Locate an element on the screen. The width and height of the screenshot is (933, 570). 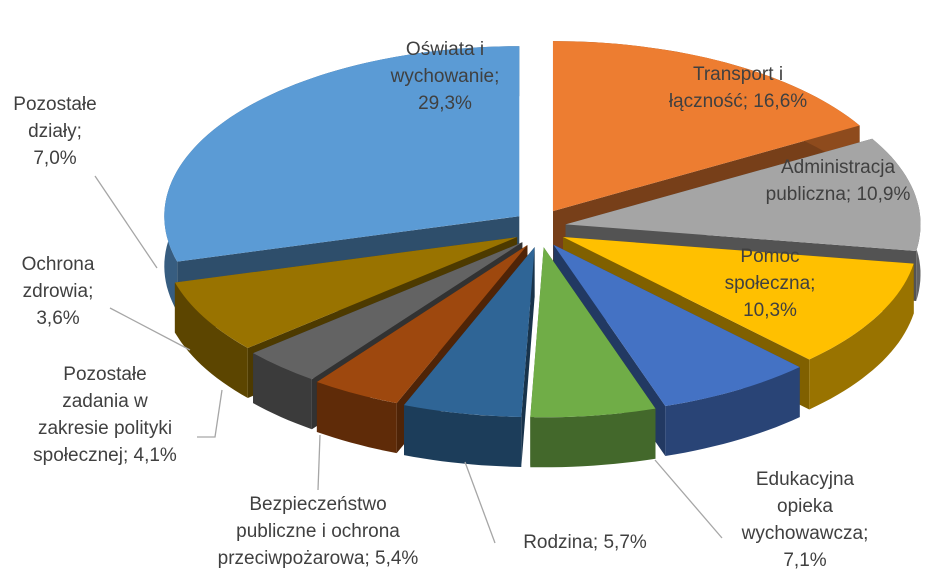
data-label: Edukacyjna opieka wychowawcza; 7,1% is located at coordinates (805, 518).